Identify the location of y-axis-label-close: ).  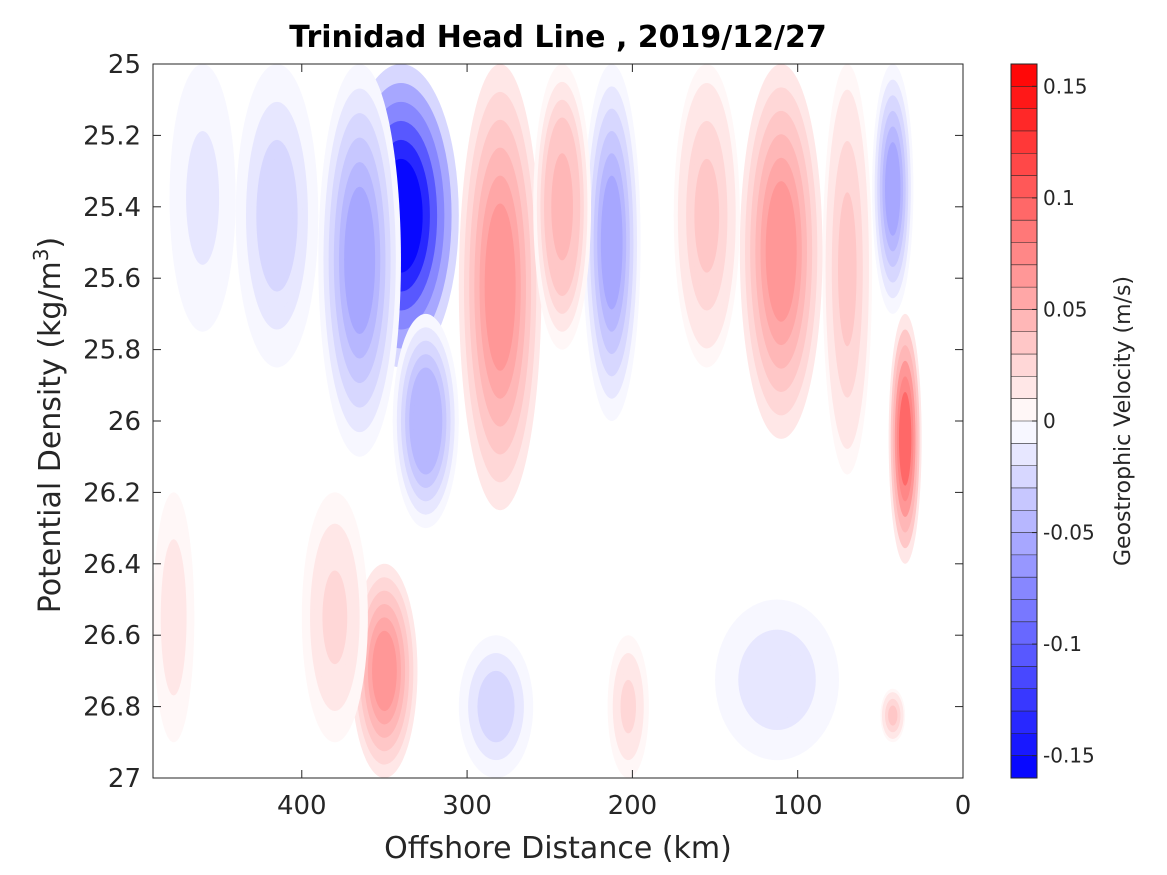
(50, 243).